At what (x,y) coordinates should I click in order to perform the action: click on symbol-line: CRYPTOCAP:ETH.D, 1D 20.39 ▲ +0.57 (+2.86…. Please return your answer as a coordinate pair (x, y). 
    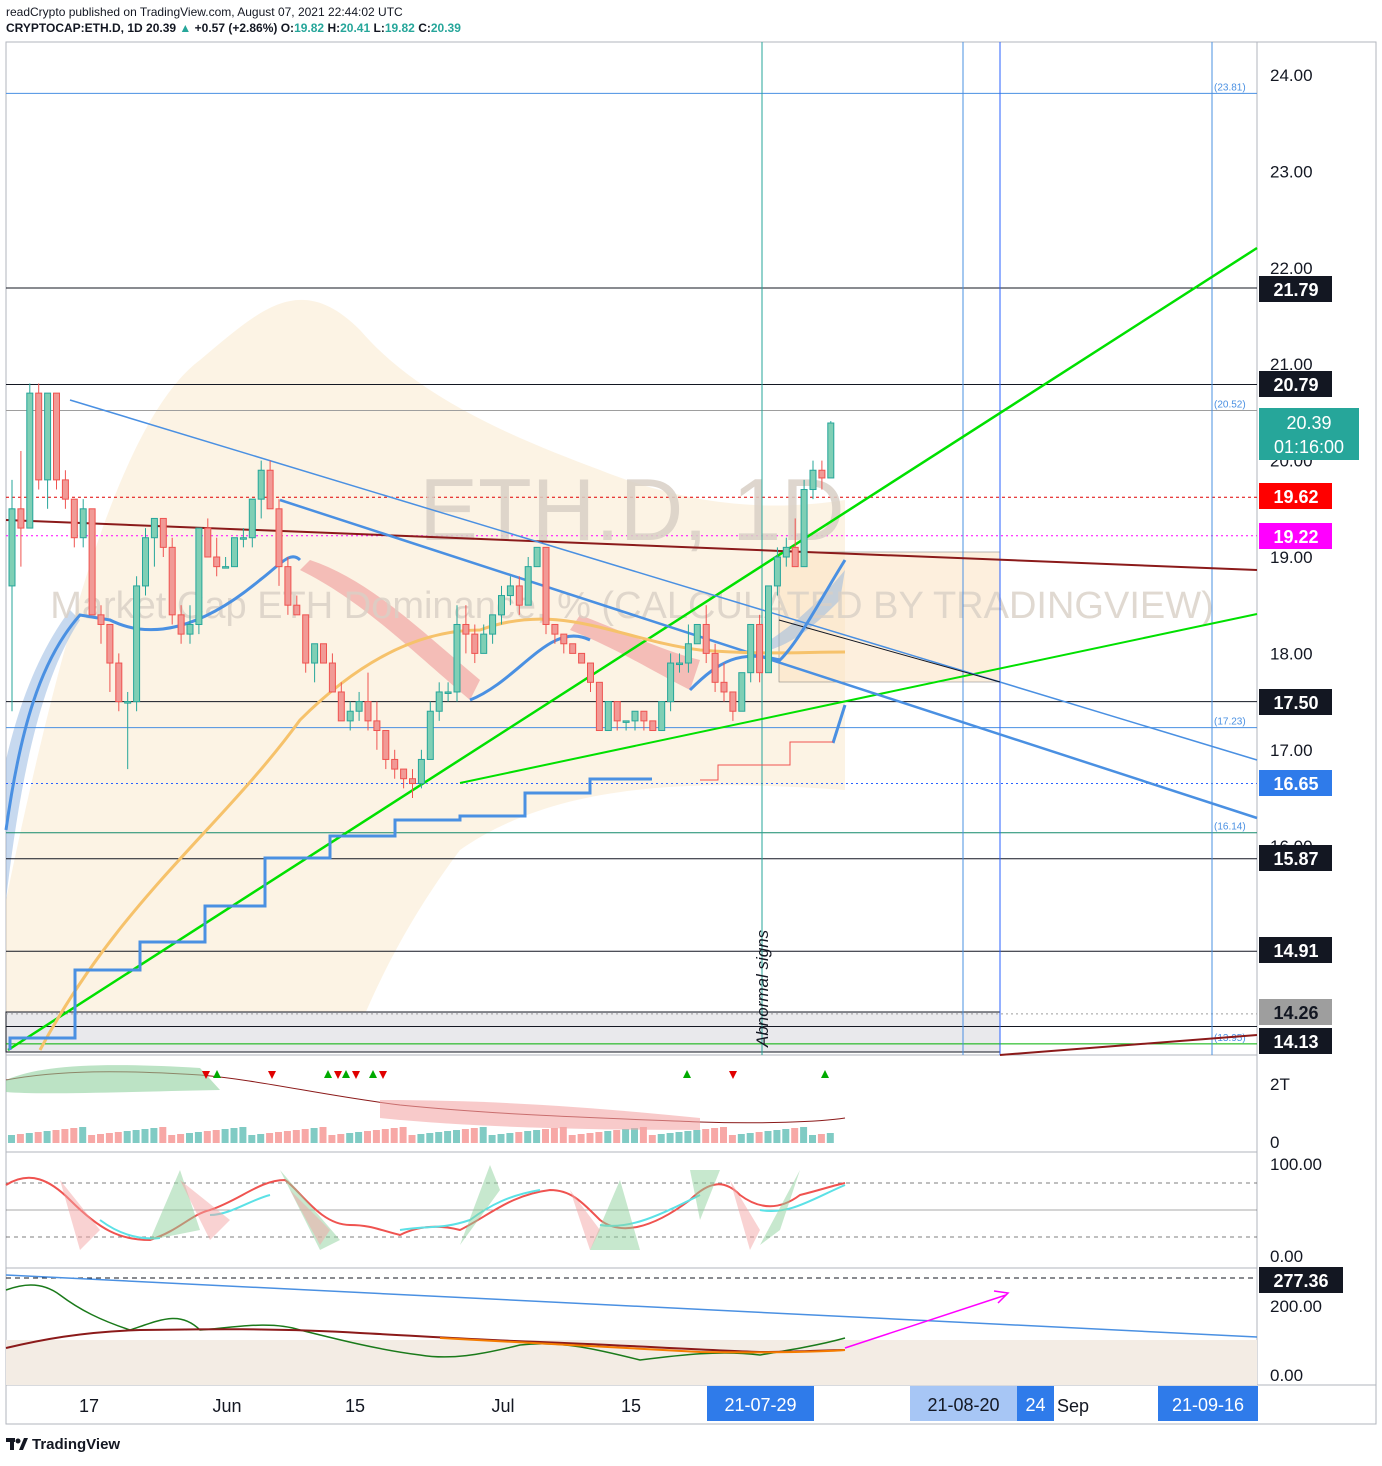
    Looking at the image, I should click on (233, 28).